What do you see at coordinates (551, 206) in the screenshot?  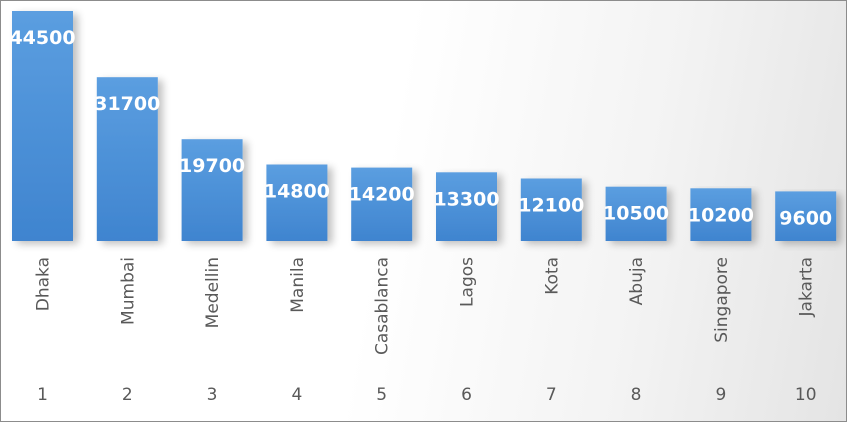 I see `value-label: 12100` at bounding box center [551, 206].